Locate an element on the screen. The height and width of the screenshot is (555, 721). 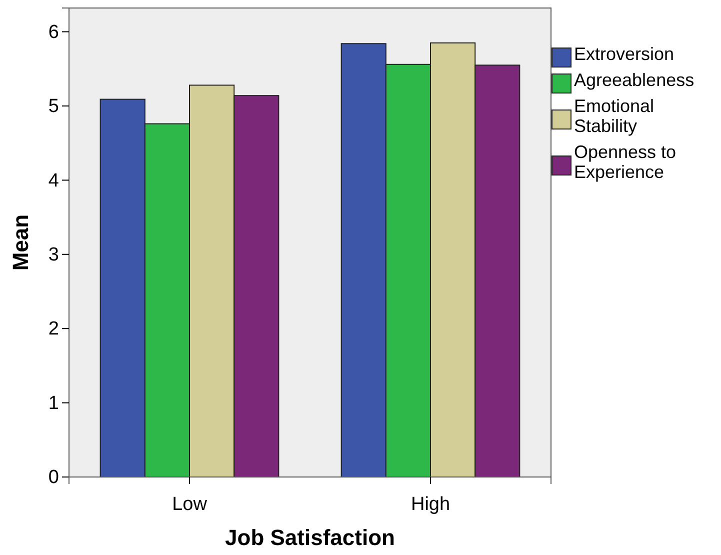
legend-label: Openness to Experience is located at coordinates (625, 162).